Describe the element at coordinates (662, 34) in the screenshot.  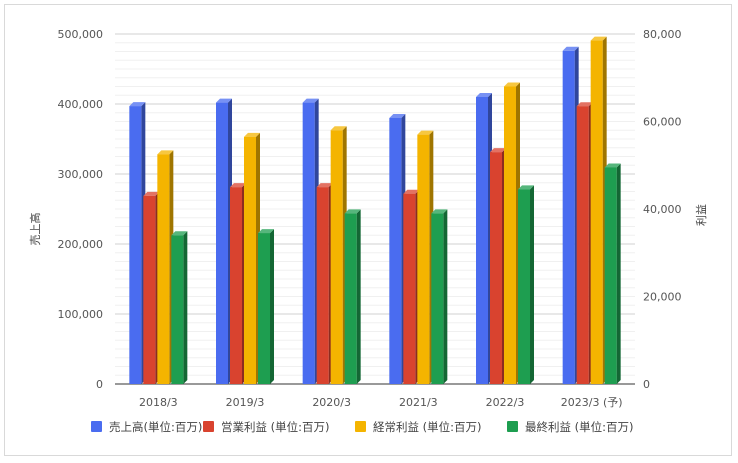
I see `right-tick-label: 80,000` at that location.